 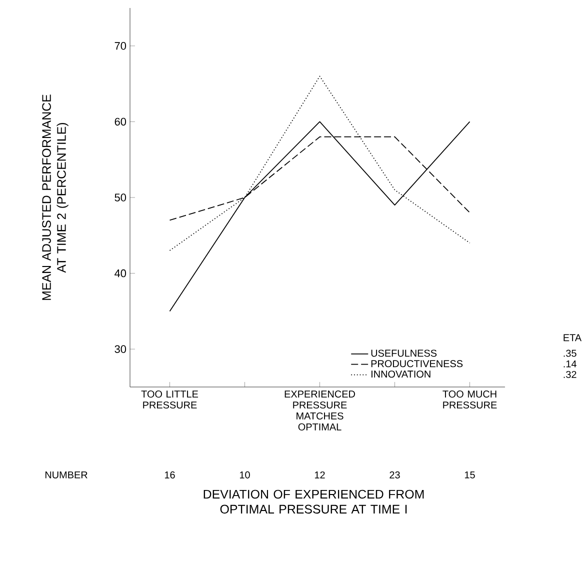 I want to click on text: NUMBER, so click(x=66, y=474).